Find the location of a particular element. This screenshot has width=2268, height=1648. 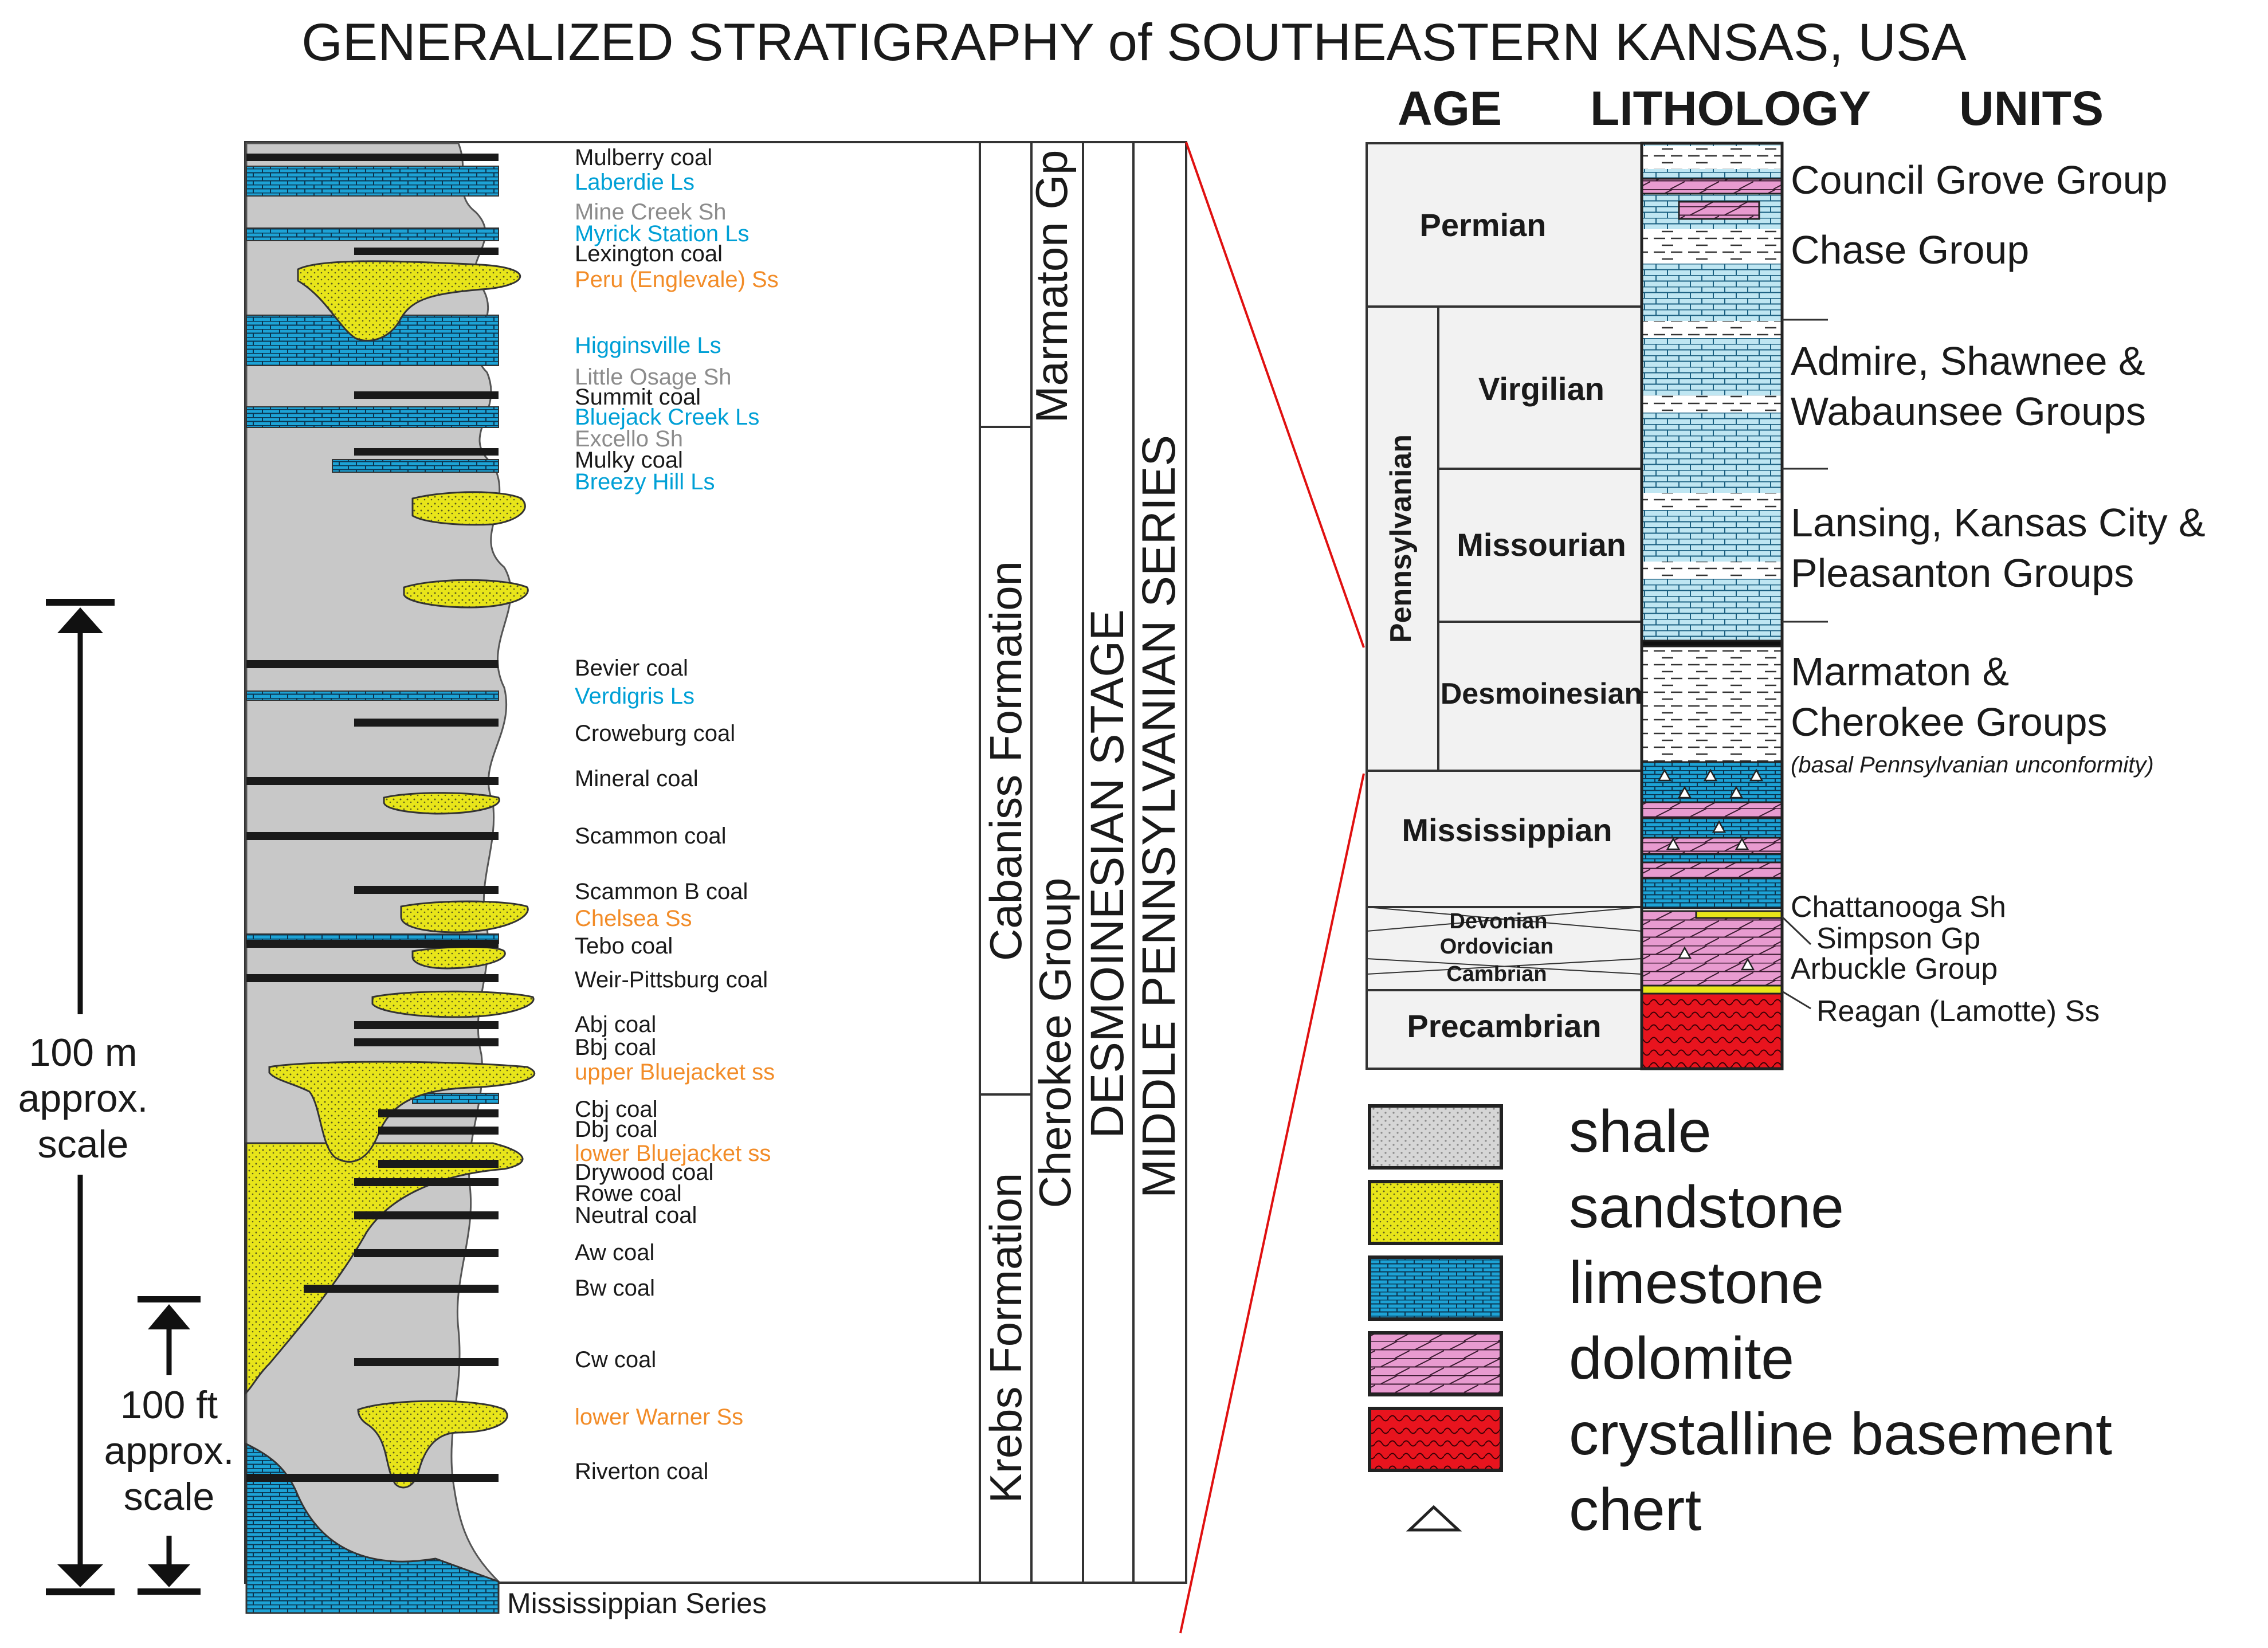

legend-label-basement: crystalline basement is located at coordinates (1840, 1434).